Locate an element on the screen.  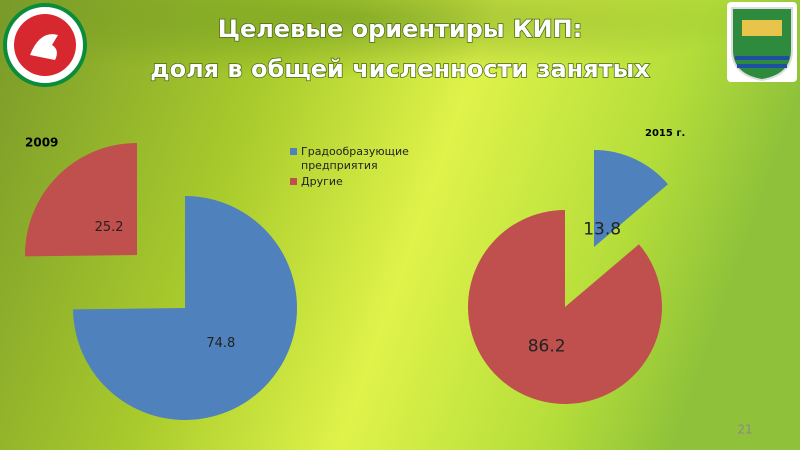
slide-title: доля в общей численности занятых is located at coordinates (400, 69).